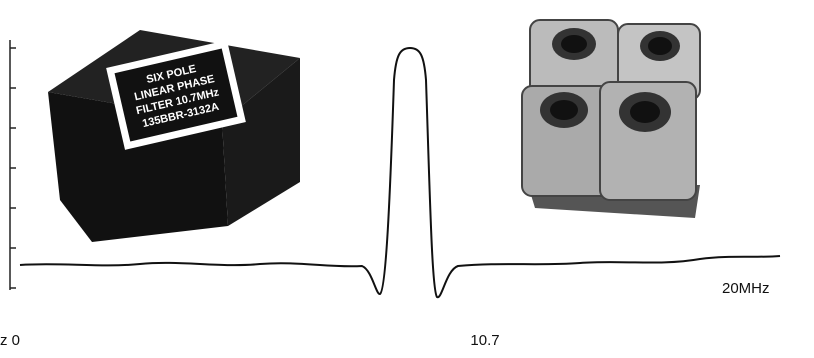  Describe the element at coordinates (12, 165) in the screenshot. I see `left-axis` at that location.